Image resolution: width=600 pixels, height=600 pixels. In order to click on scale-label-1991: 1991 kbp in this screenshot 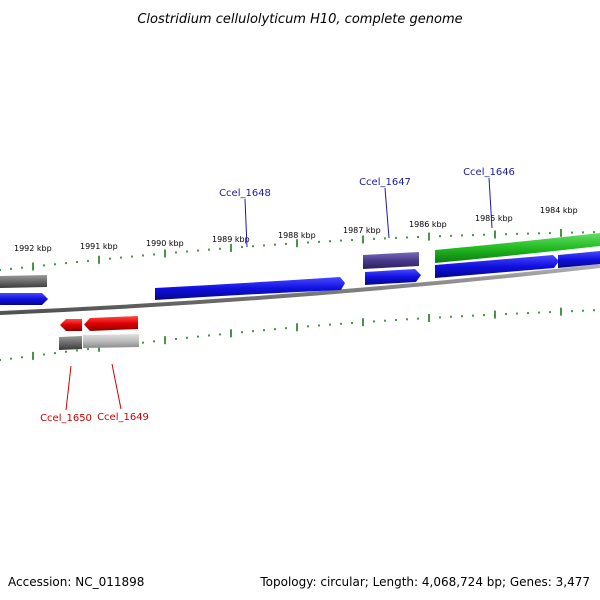, I will do `click(99, 246)`.